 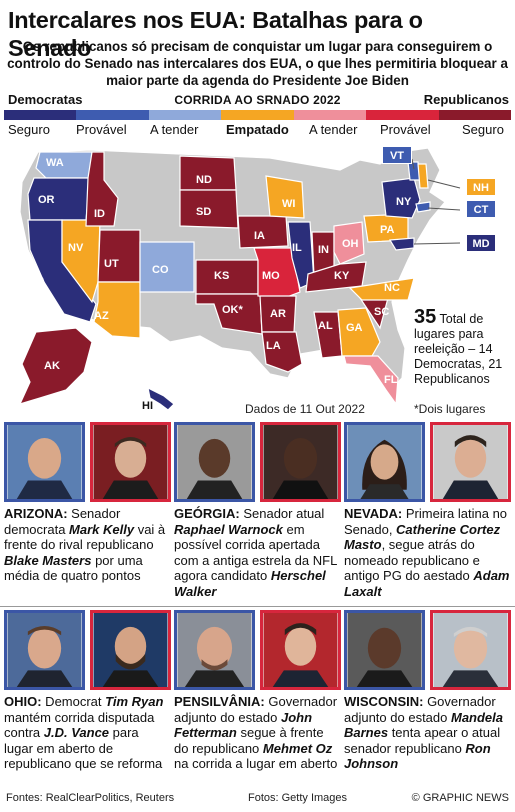 I want to click on candidate-name-democrat: John Fetterman, so click(x=243, y=725).